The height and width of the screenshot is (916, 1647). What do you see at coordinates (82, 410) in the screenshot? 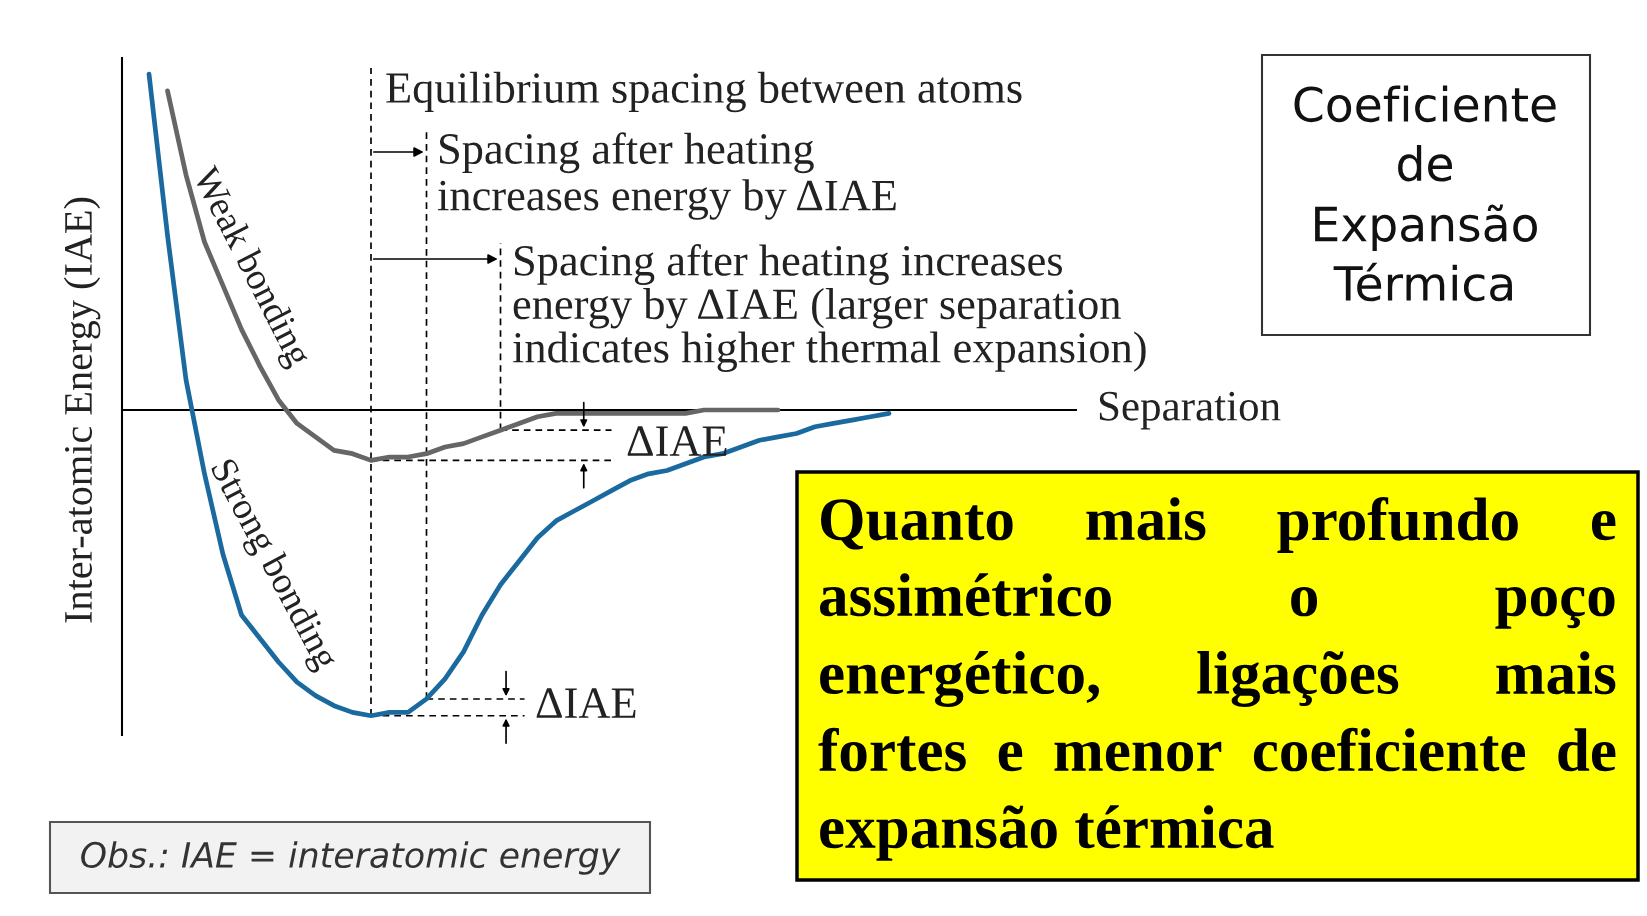
I see `y-axis-title: Inter-atomic Energy (IAE)` at bounding box center [82, 410].